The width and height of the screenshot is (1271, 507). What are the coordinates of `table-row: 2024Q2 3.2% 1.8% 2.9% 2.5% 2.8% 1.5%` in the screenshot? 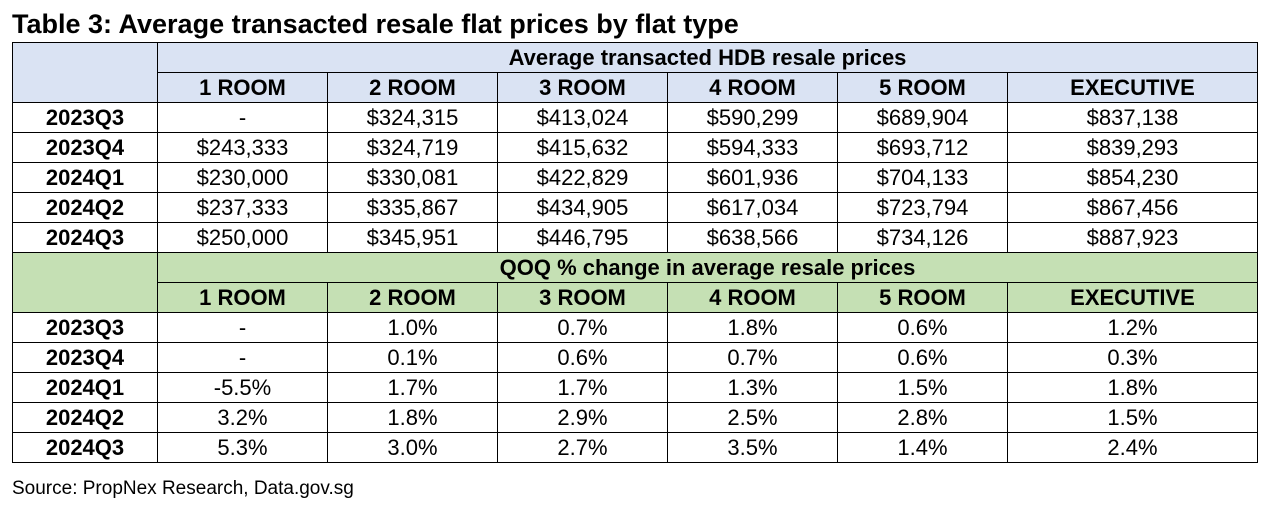 It's located at (635, 417).